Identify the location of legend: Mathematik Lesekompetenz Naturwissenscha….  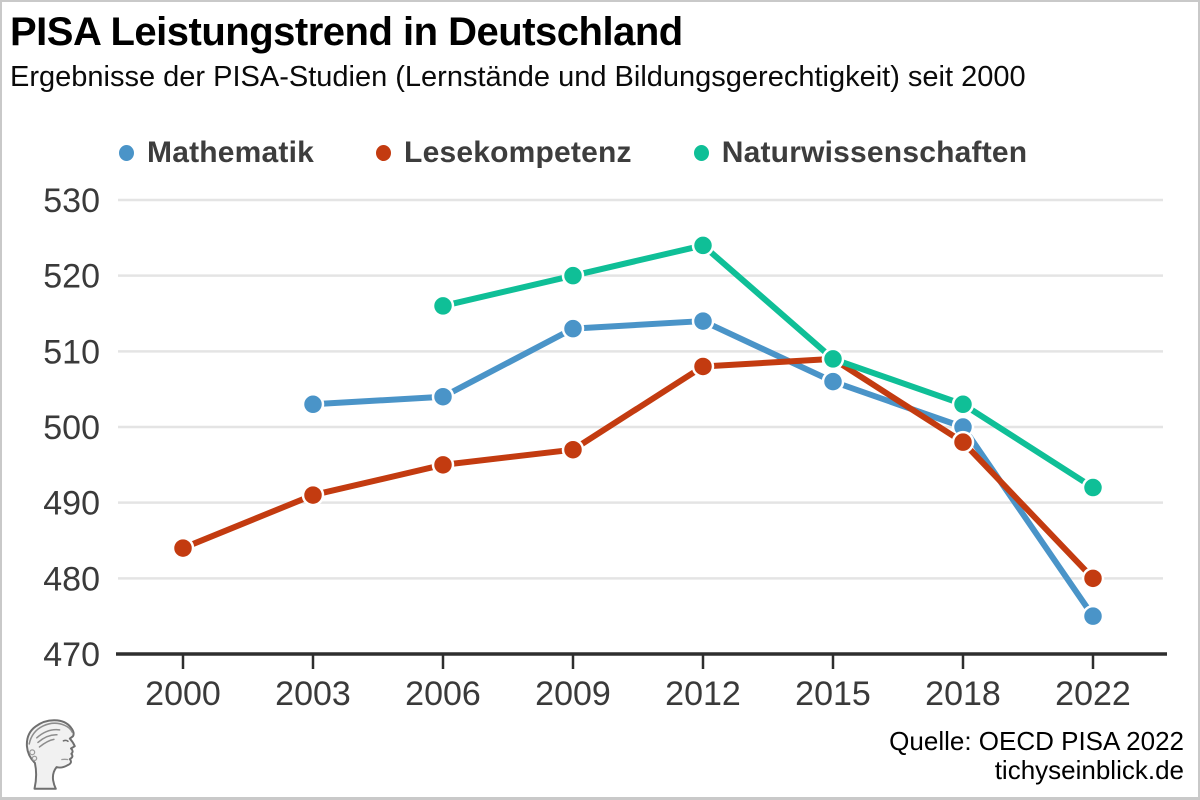
(573, 153).